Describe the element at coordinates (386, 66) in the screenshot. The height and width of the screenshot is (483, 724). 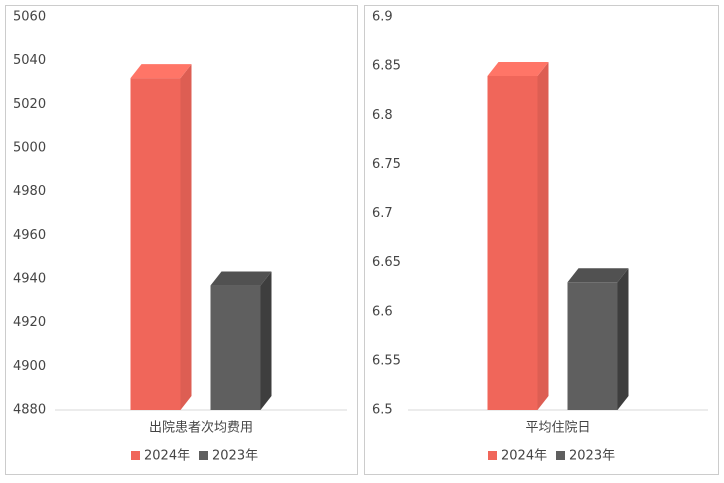
I see `y-tick-label: 6.85` at that location.